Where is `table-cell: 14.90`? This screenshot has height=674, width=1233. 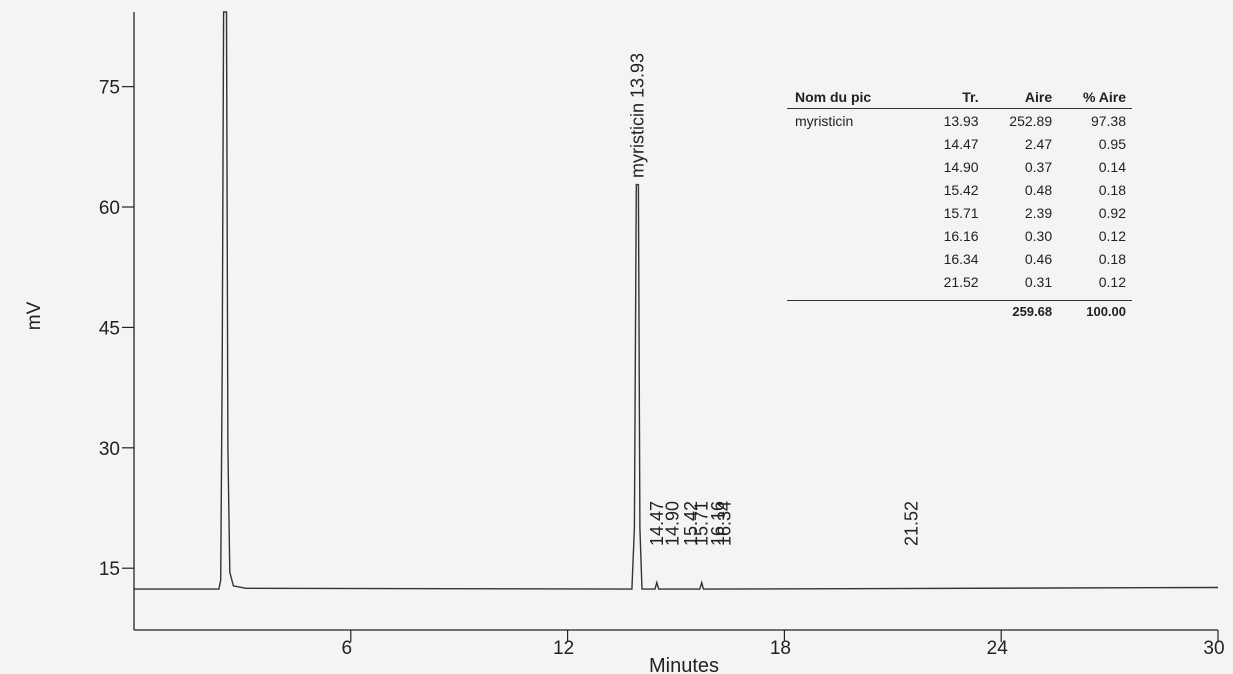
table-cell: 14.90 is located at coordinates (961, 166).